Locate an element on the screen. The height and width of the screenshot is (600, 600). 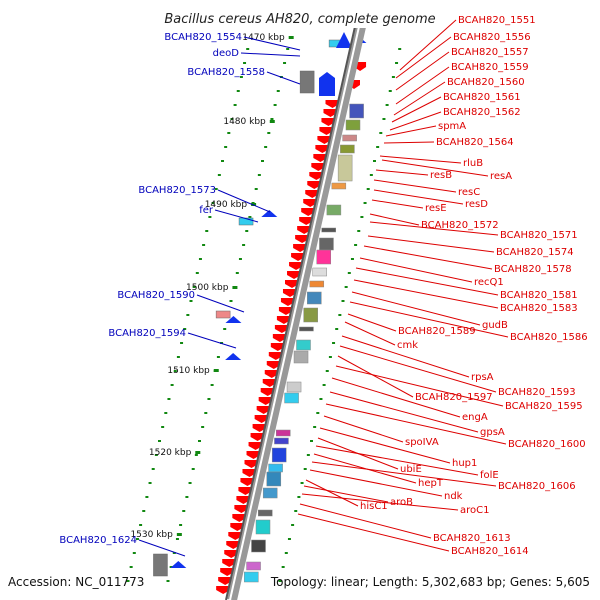
forward-gene-label: BCAH820_1594 is located at coordinates (147, 333).